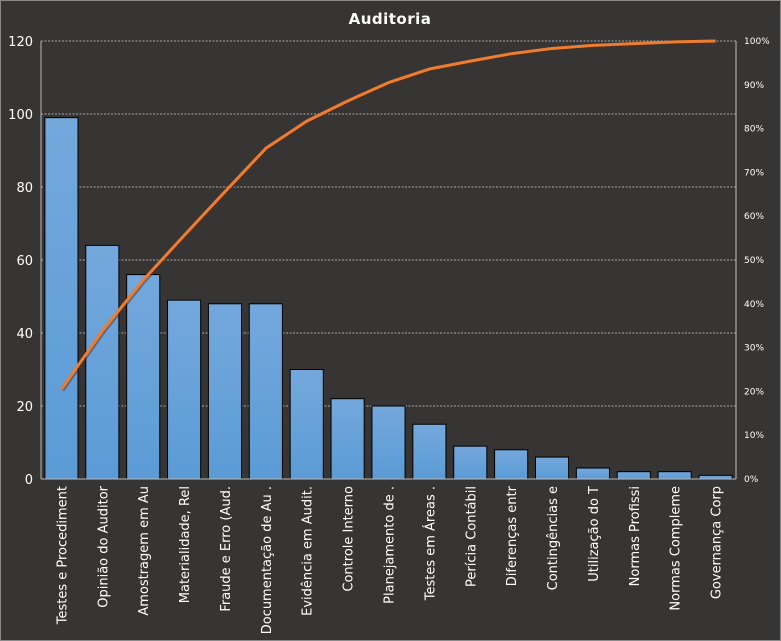 The height and width of the screenshot is (641, 781). Describe the element at coordinates (754, 173) in the screenshot. I see `y2-tick-label: 70%` at that location.